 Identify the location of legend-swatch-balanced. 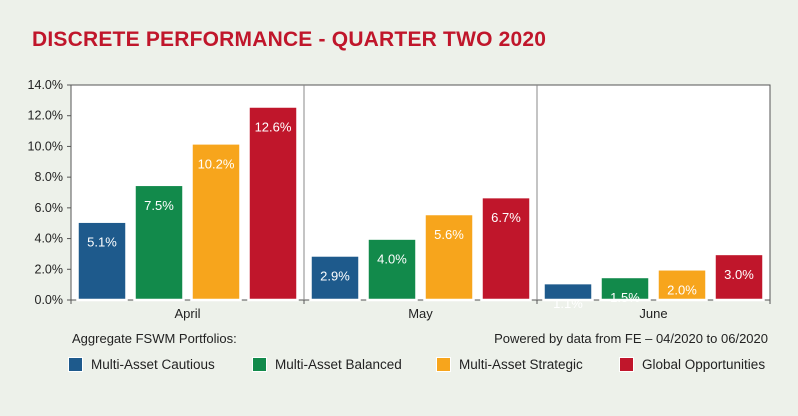
(259, 364).